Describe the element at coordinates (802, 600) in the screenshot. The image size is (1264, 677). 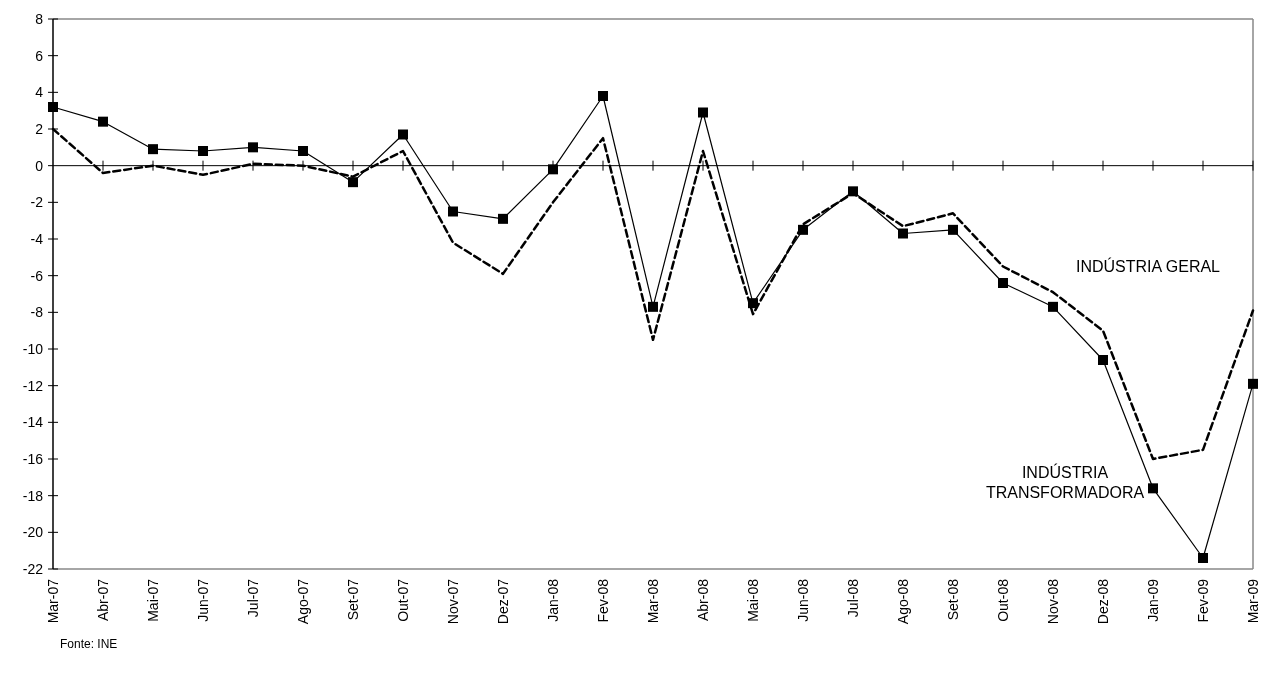
I see `x-tick-label: Jun-08` at that location.